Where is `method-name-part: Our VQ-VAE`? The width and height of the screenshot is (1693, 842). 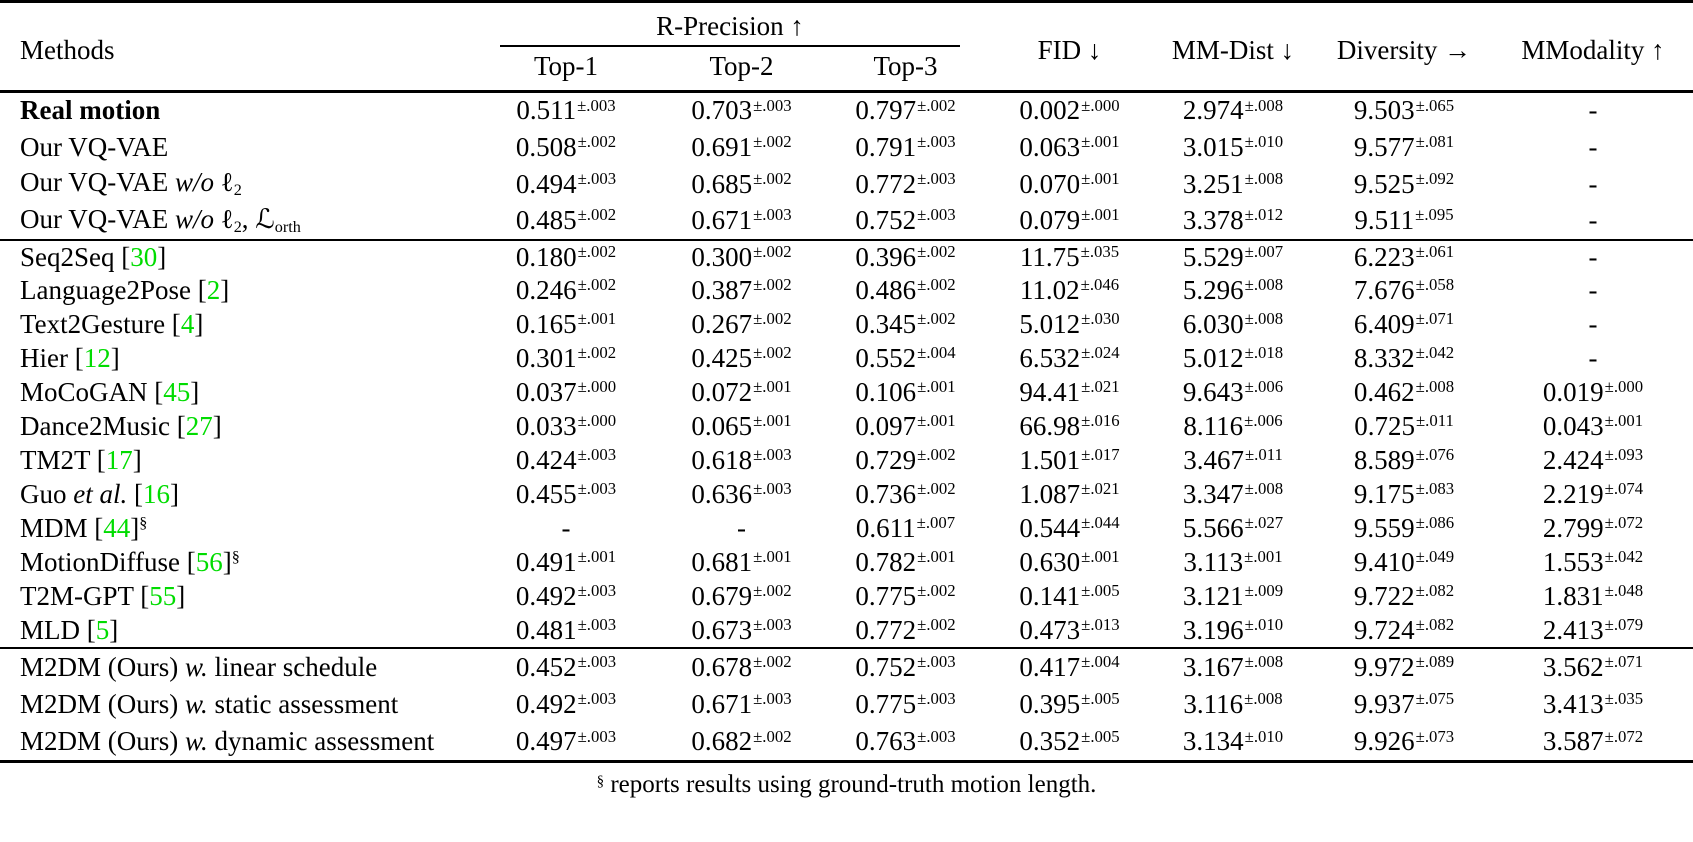
method-name-part: Our VQ-VAE is located at coordinates (97, 218).